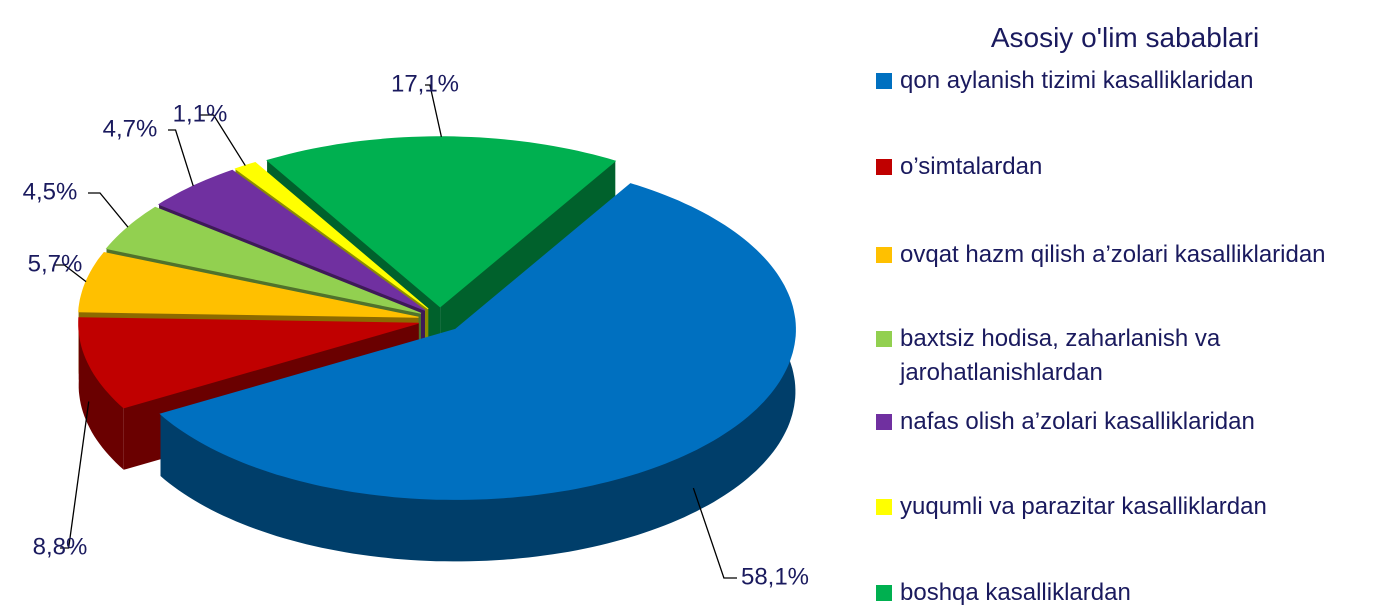  What do you see at coordinates (1015, 592) in the screenshot?
I see `legend-label: boshqa kasalliklardan` at bounding box center [1015, 592].